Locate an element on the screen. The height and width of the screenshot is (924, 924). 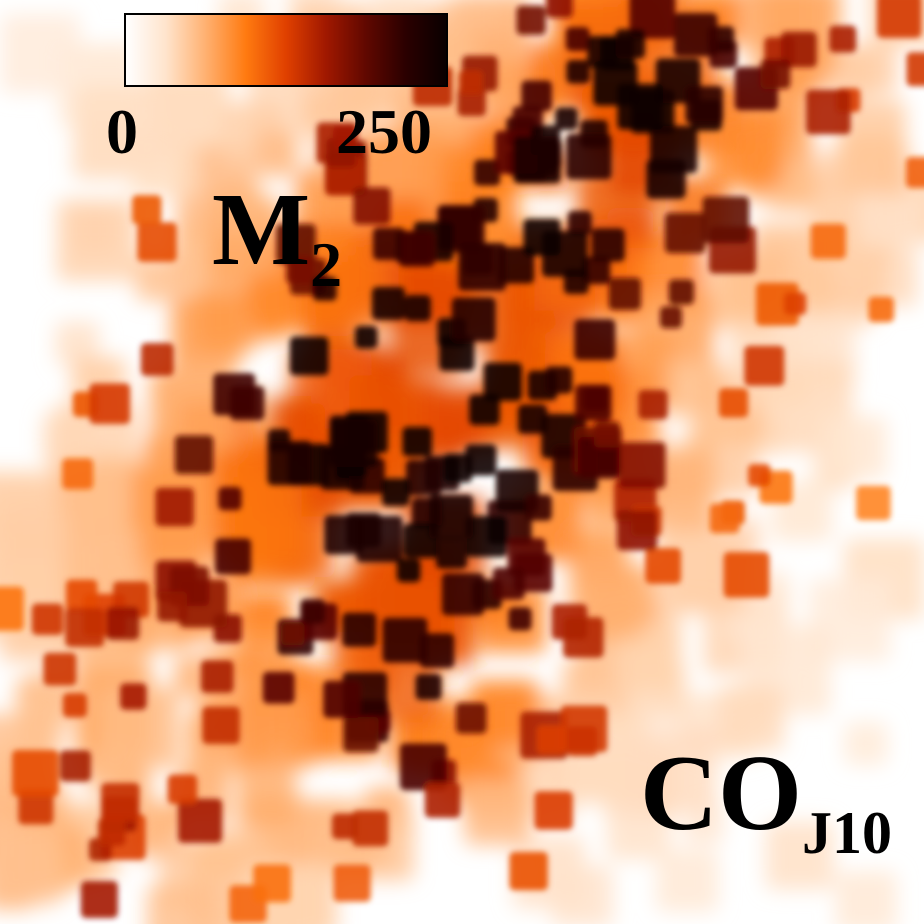
colorbar-tick-max: 250 is located at coordinates (384, 131).